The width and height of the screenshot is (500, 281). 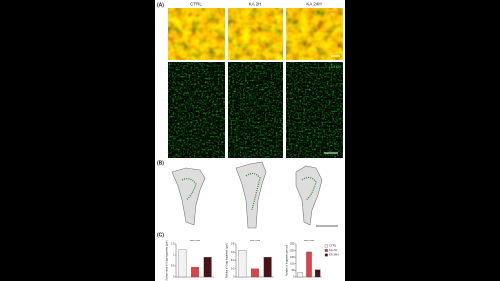 I want to click on y-tick-label: 0.8, so click(x=233, y=244).